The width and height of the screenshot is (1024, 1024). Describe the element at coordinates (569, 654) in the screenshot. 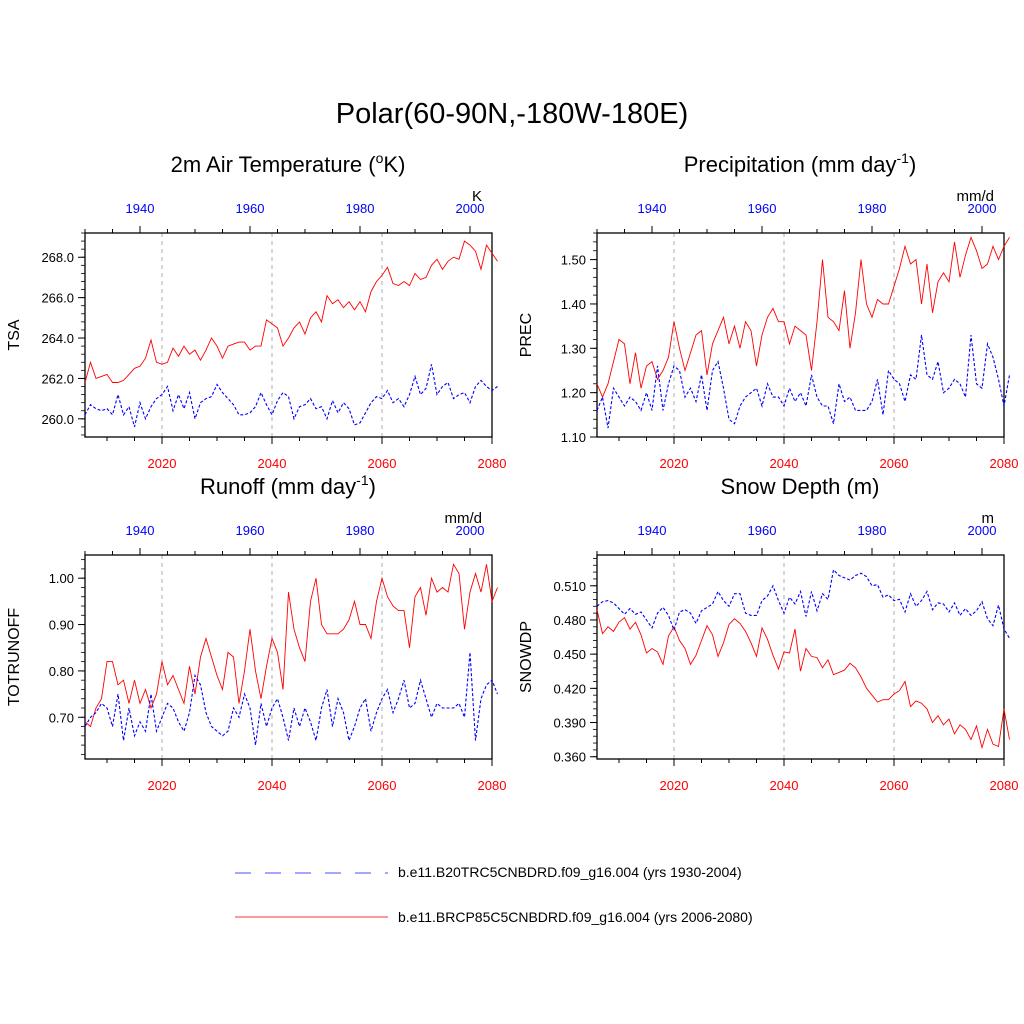

I see `y-tick-label: 0.450` at that location.